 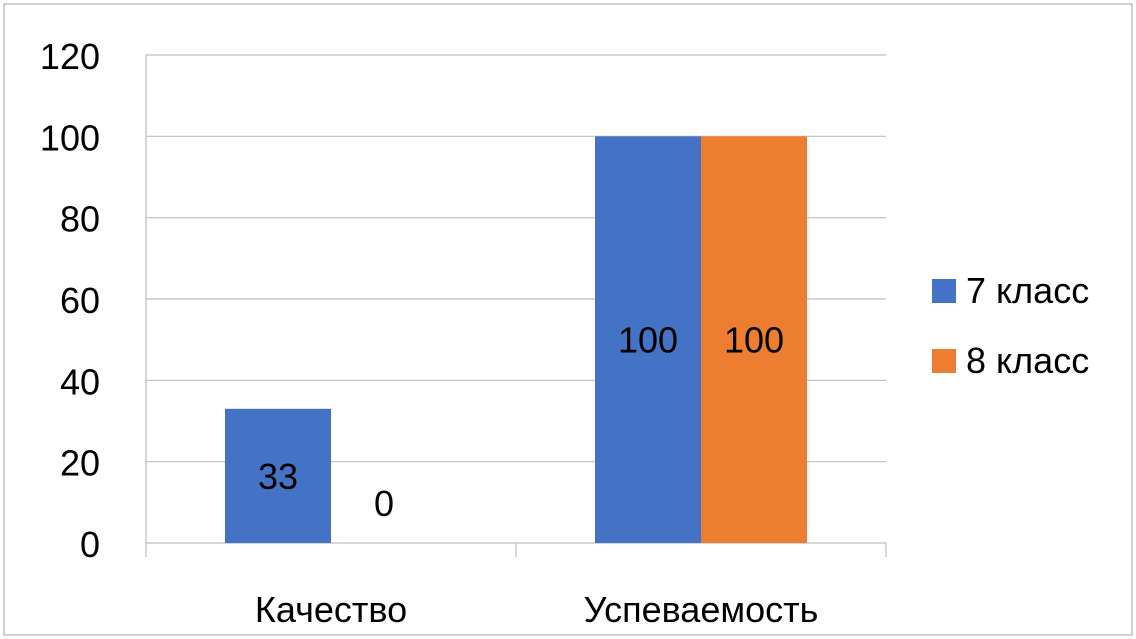 What do you see at coordinates (90, 544) in the screenshot?
I see `y-tick-label-0: 0` at bounding box center [90, 544].